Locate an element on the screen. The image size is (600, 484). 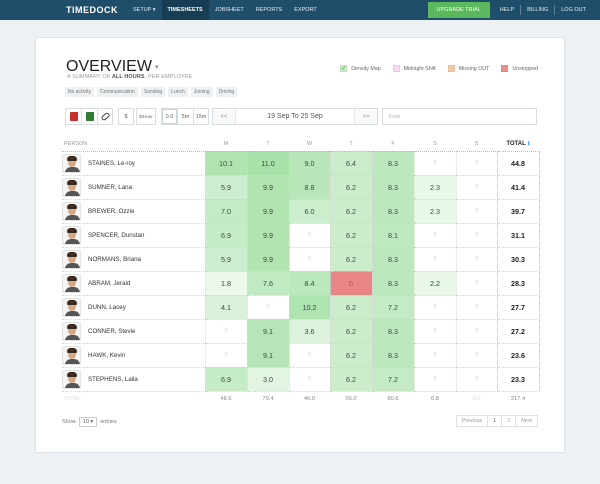
currency-button: $ is located at coordinates (126, 116).